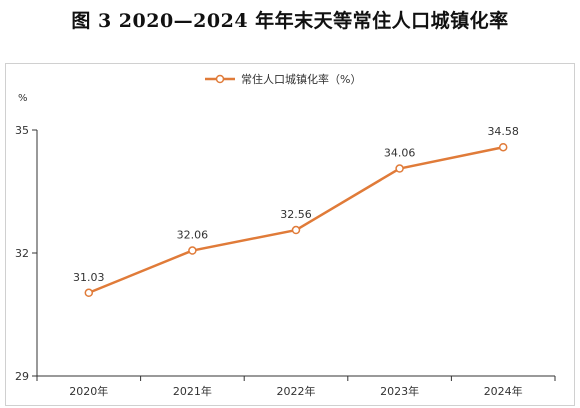 Image resolution: width=580 pixels, height=408 pixels. Describe the element at coordinates (193, 235) in the screenshot. I see `data-label: 32.06` at that location.